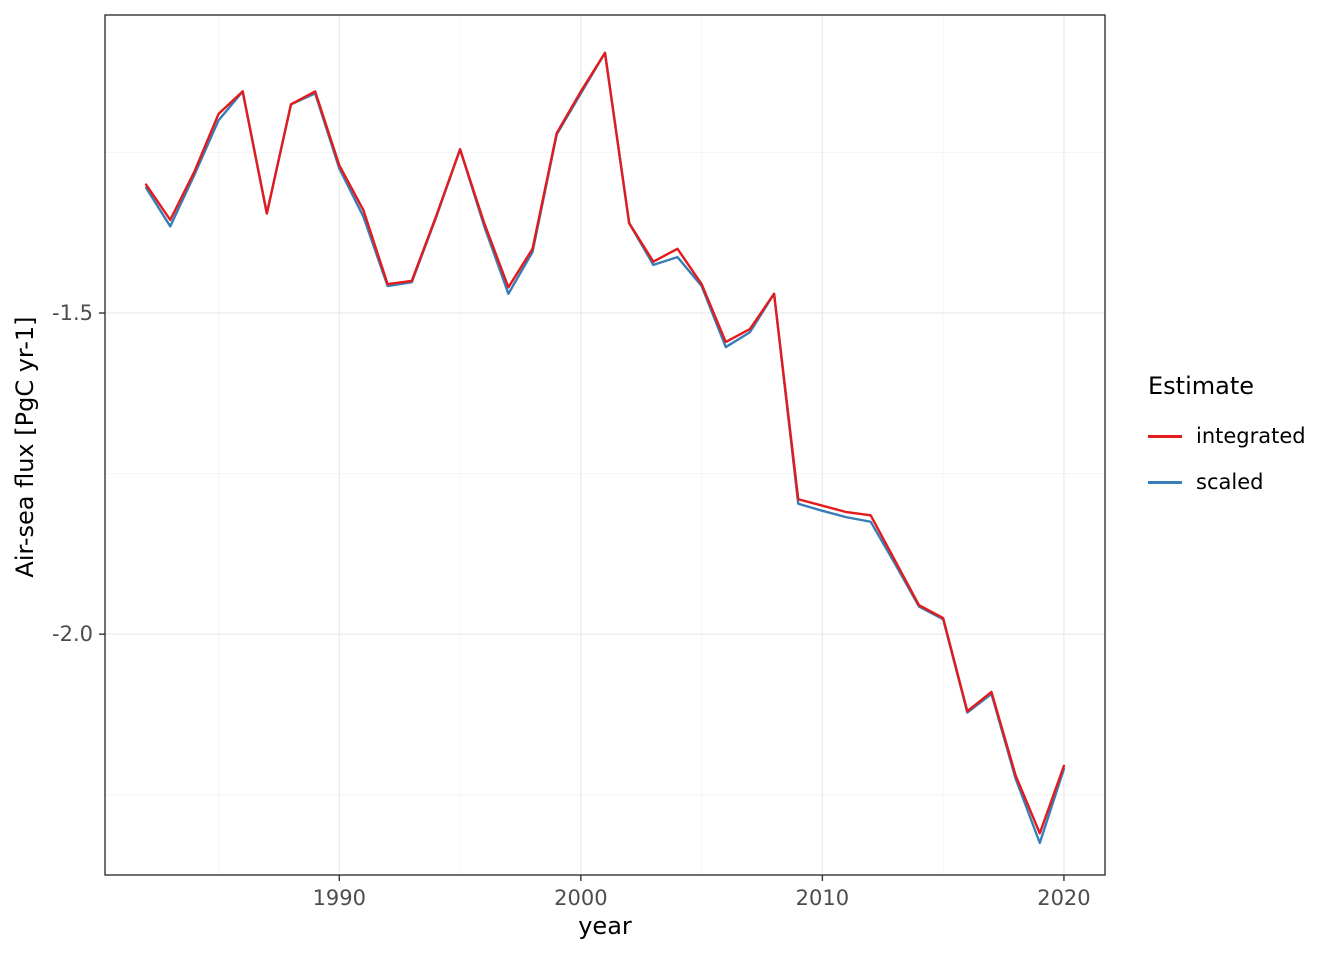 This screenshot has width=1344, height=960. I want to click on x-tick-label: 2020, so click(1063, 898).